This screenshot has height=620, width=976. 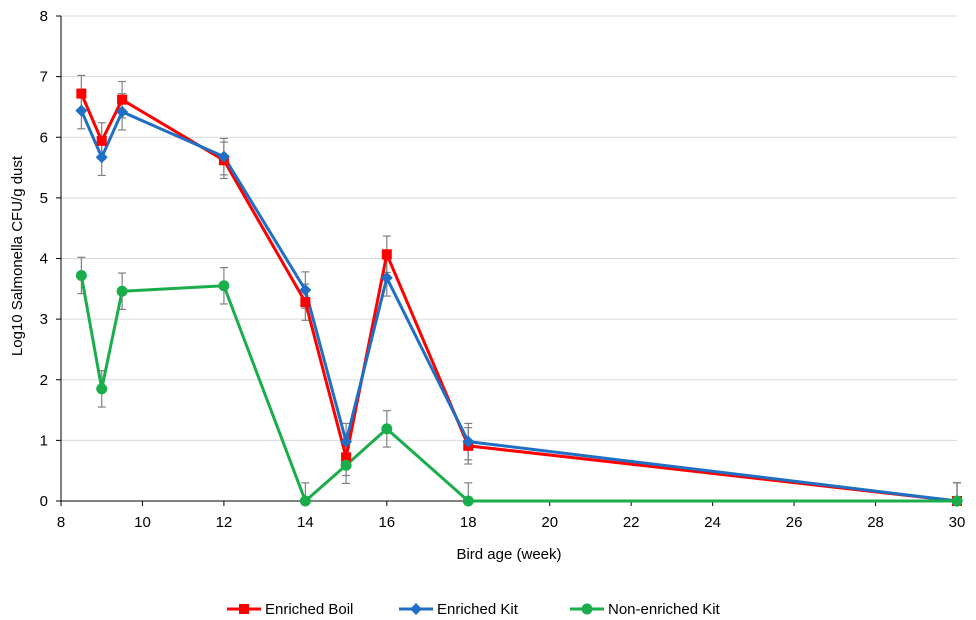 What do you see at coordinates (468, 522) in the screenshot?
I see `x-tick-label: 18` at bounding box center [468, 522].